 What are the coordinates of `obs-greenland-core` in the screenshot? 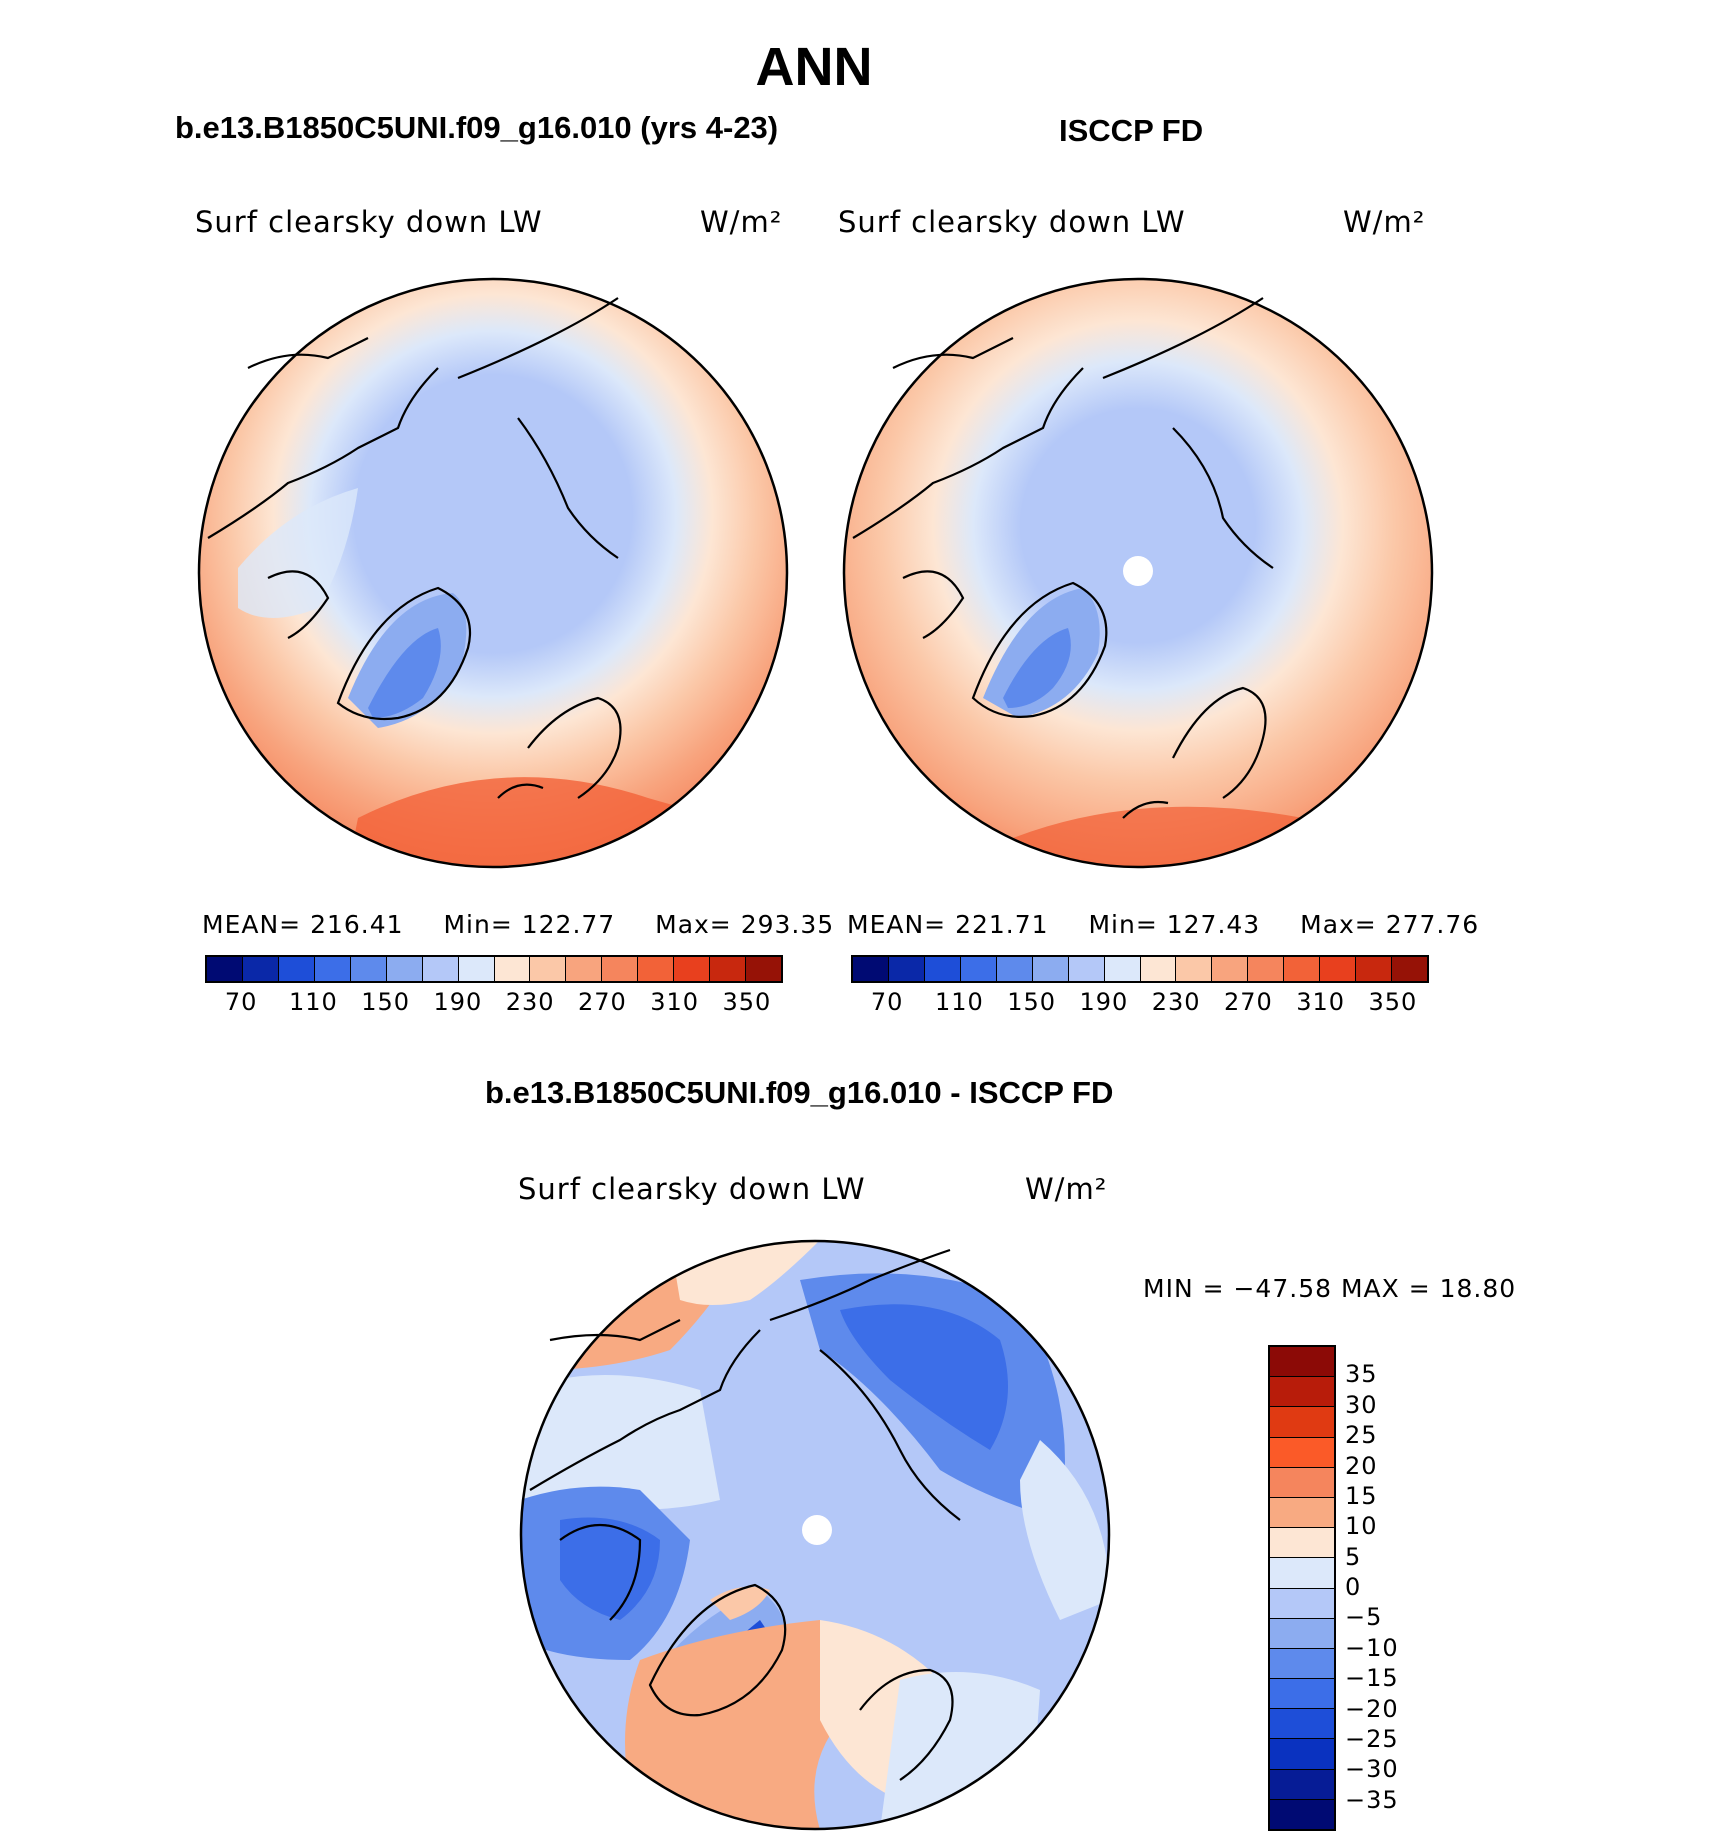 It's located at (1037, 668).